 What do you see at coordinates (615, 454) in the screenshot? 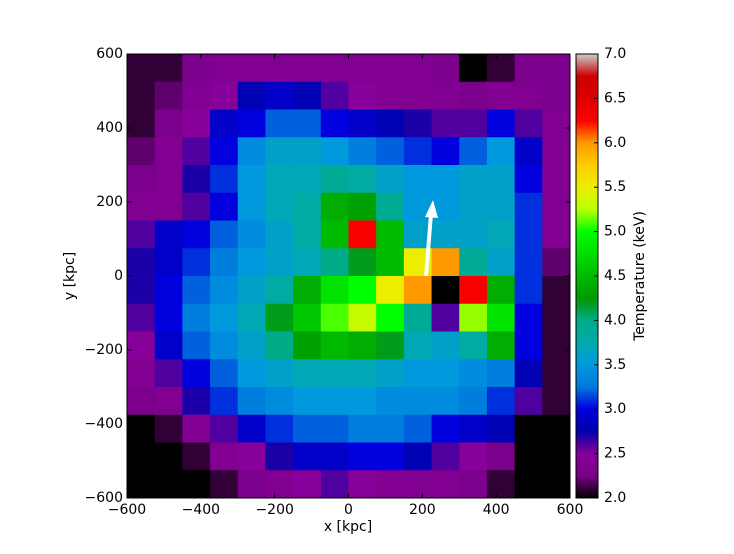
I see `colorbar-tick-label: 2.5` at bounding box center [615, 454].